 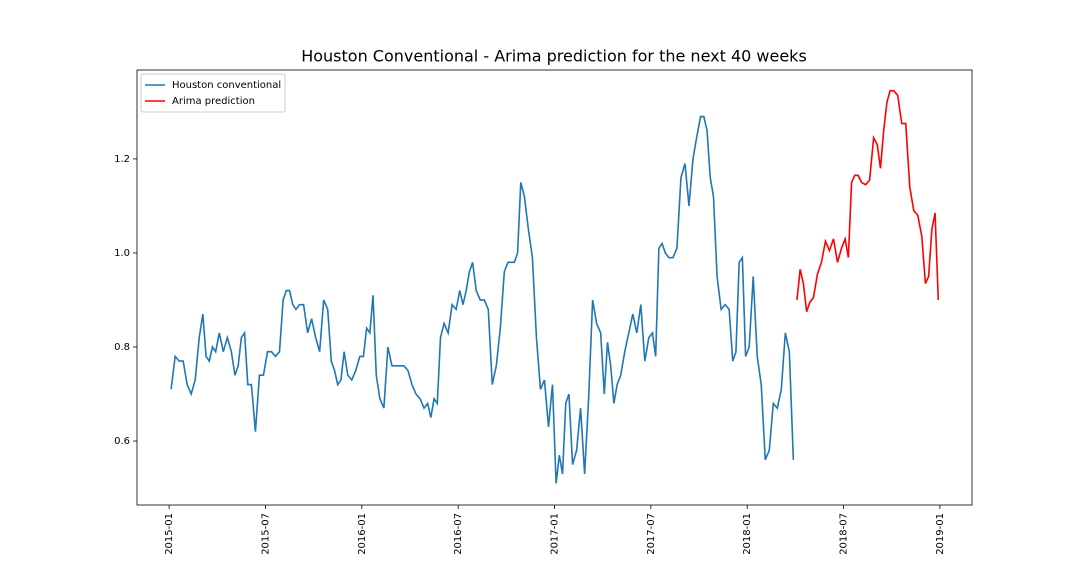 I want to click on x-tick-label: 2015-07, so click(x=265, y=534).